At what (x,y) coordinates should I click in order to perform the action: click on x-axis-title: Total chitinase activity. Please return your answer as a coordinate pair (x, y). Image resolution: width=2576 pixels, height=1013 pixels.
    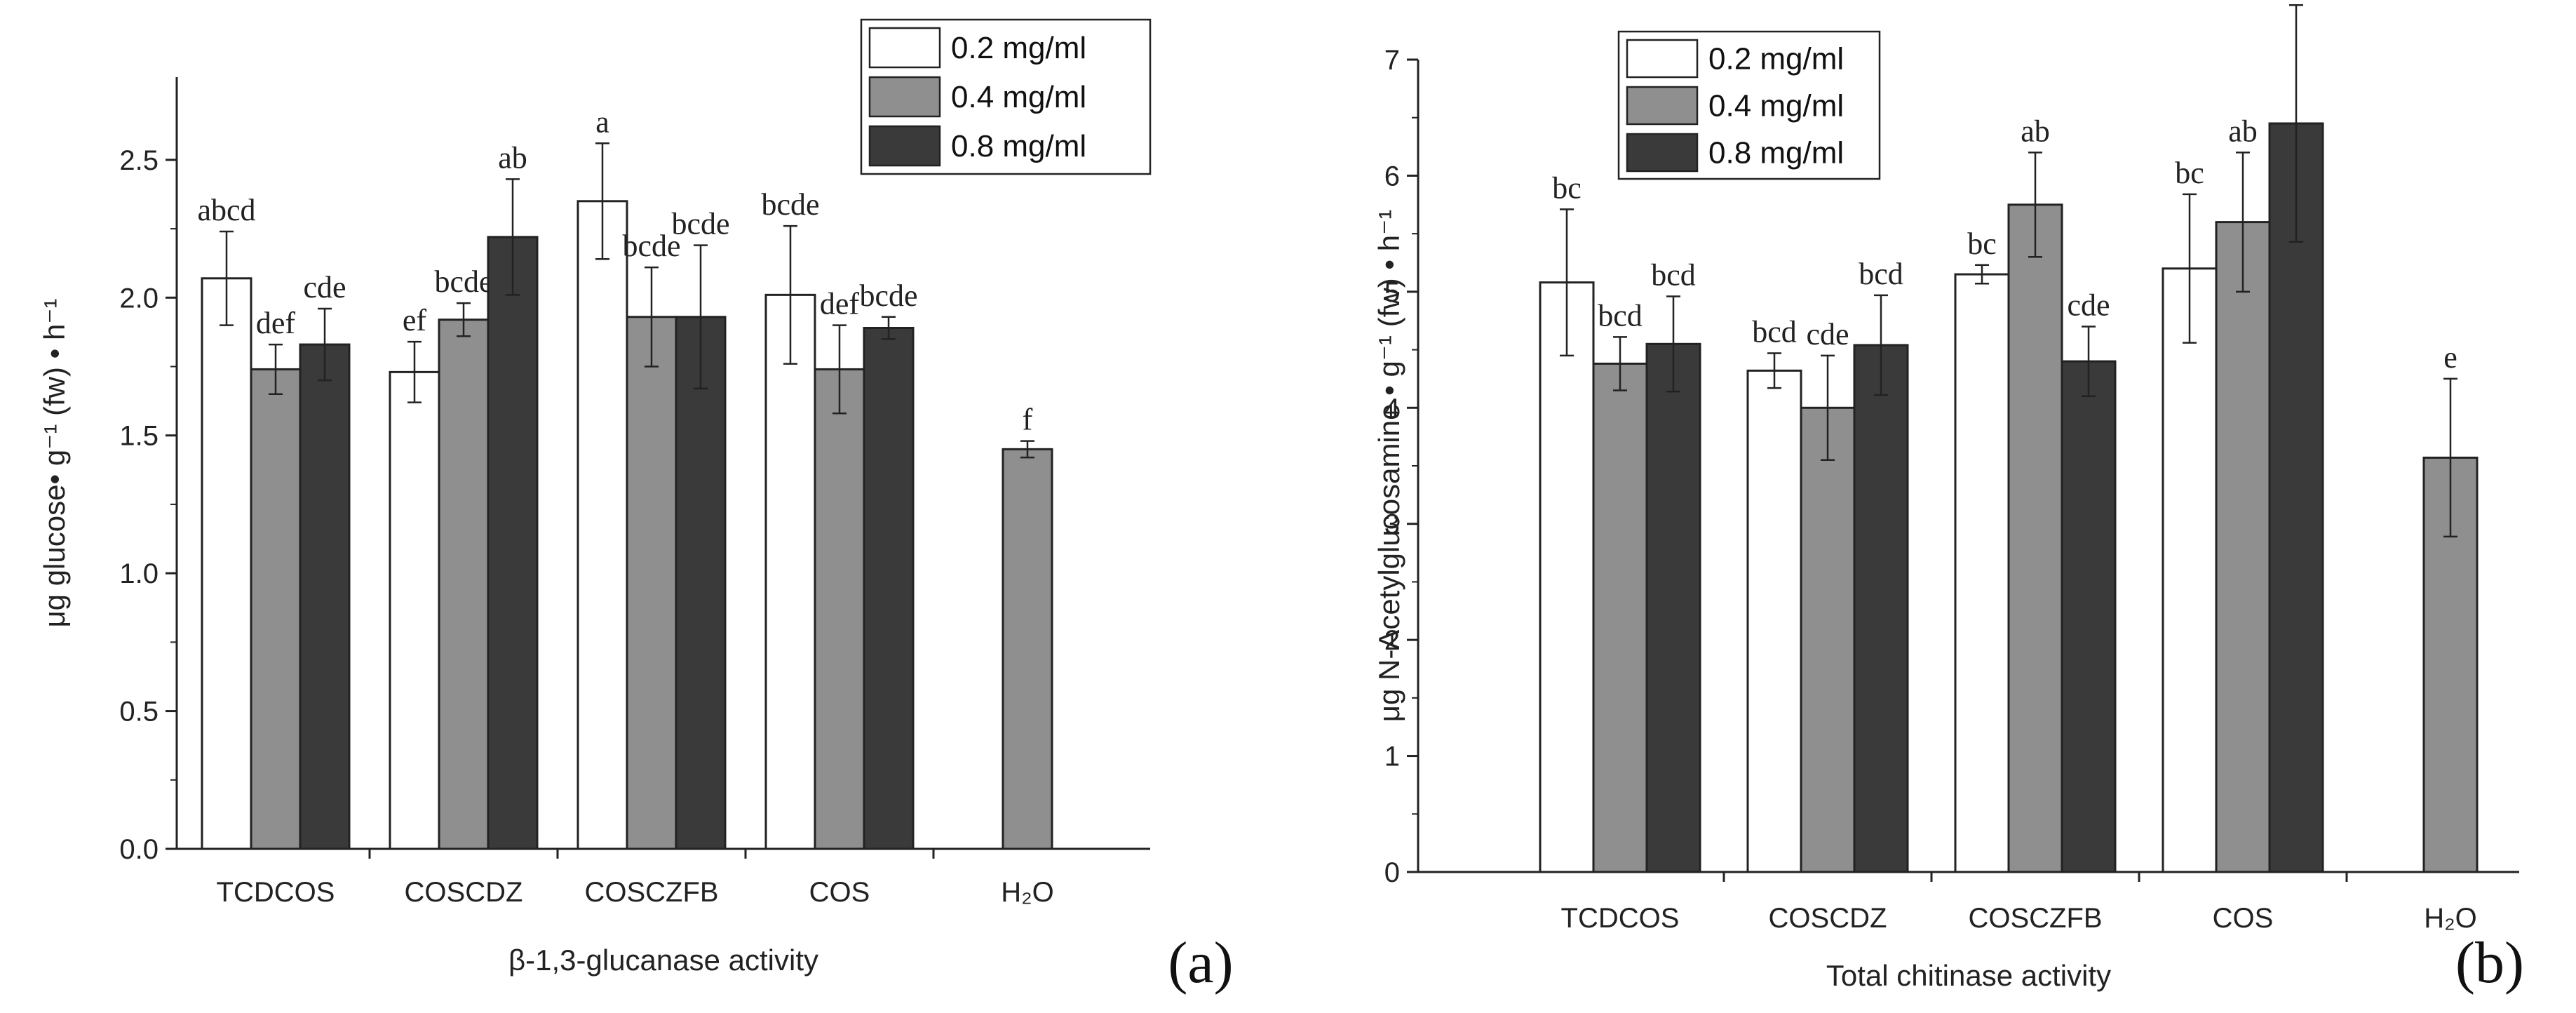
    Looking at the image, I should click on (1968, 976).